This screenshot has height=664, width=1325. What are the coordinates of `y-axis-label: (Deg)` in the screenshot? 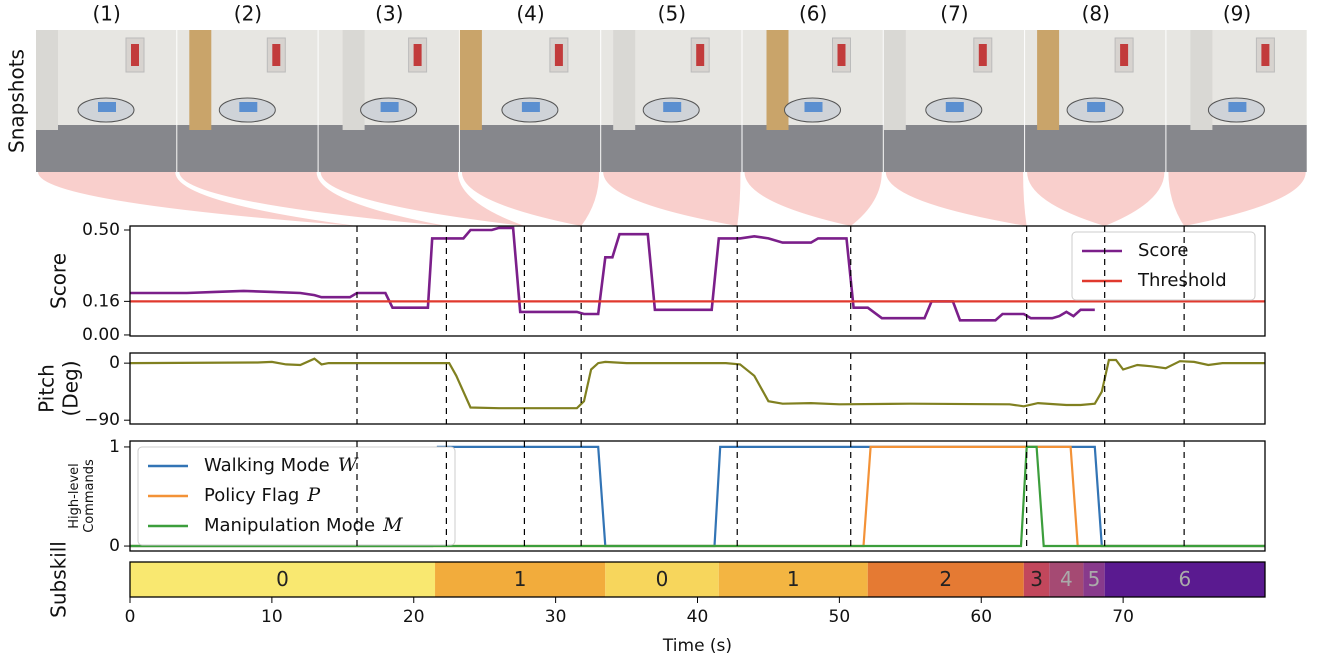 It's located at (71, 388).